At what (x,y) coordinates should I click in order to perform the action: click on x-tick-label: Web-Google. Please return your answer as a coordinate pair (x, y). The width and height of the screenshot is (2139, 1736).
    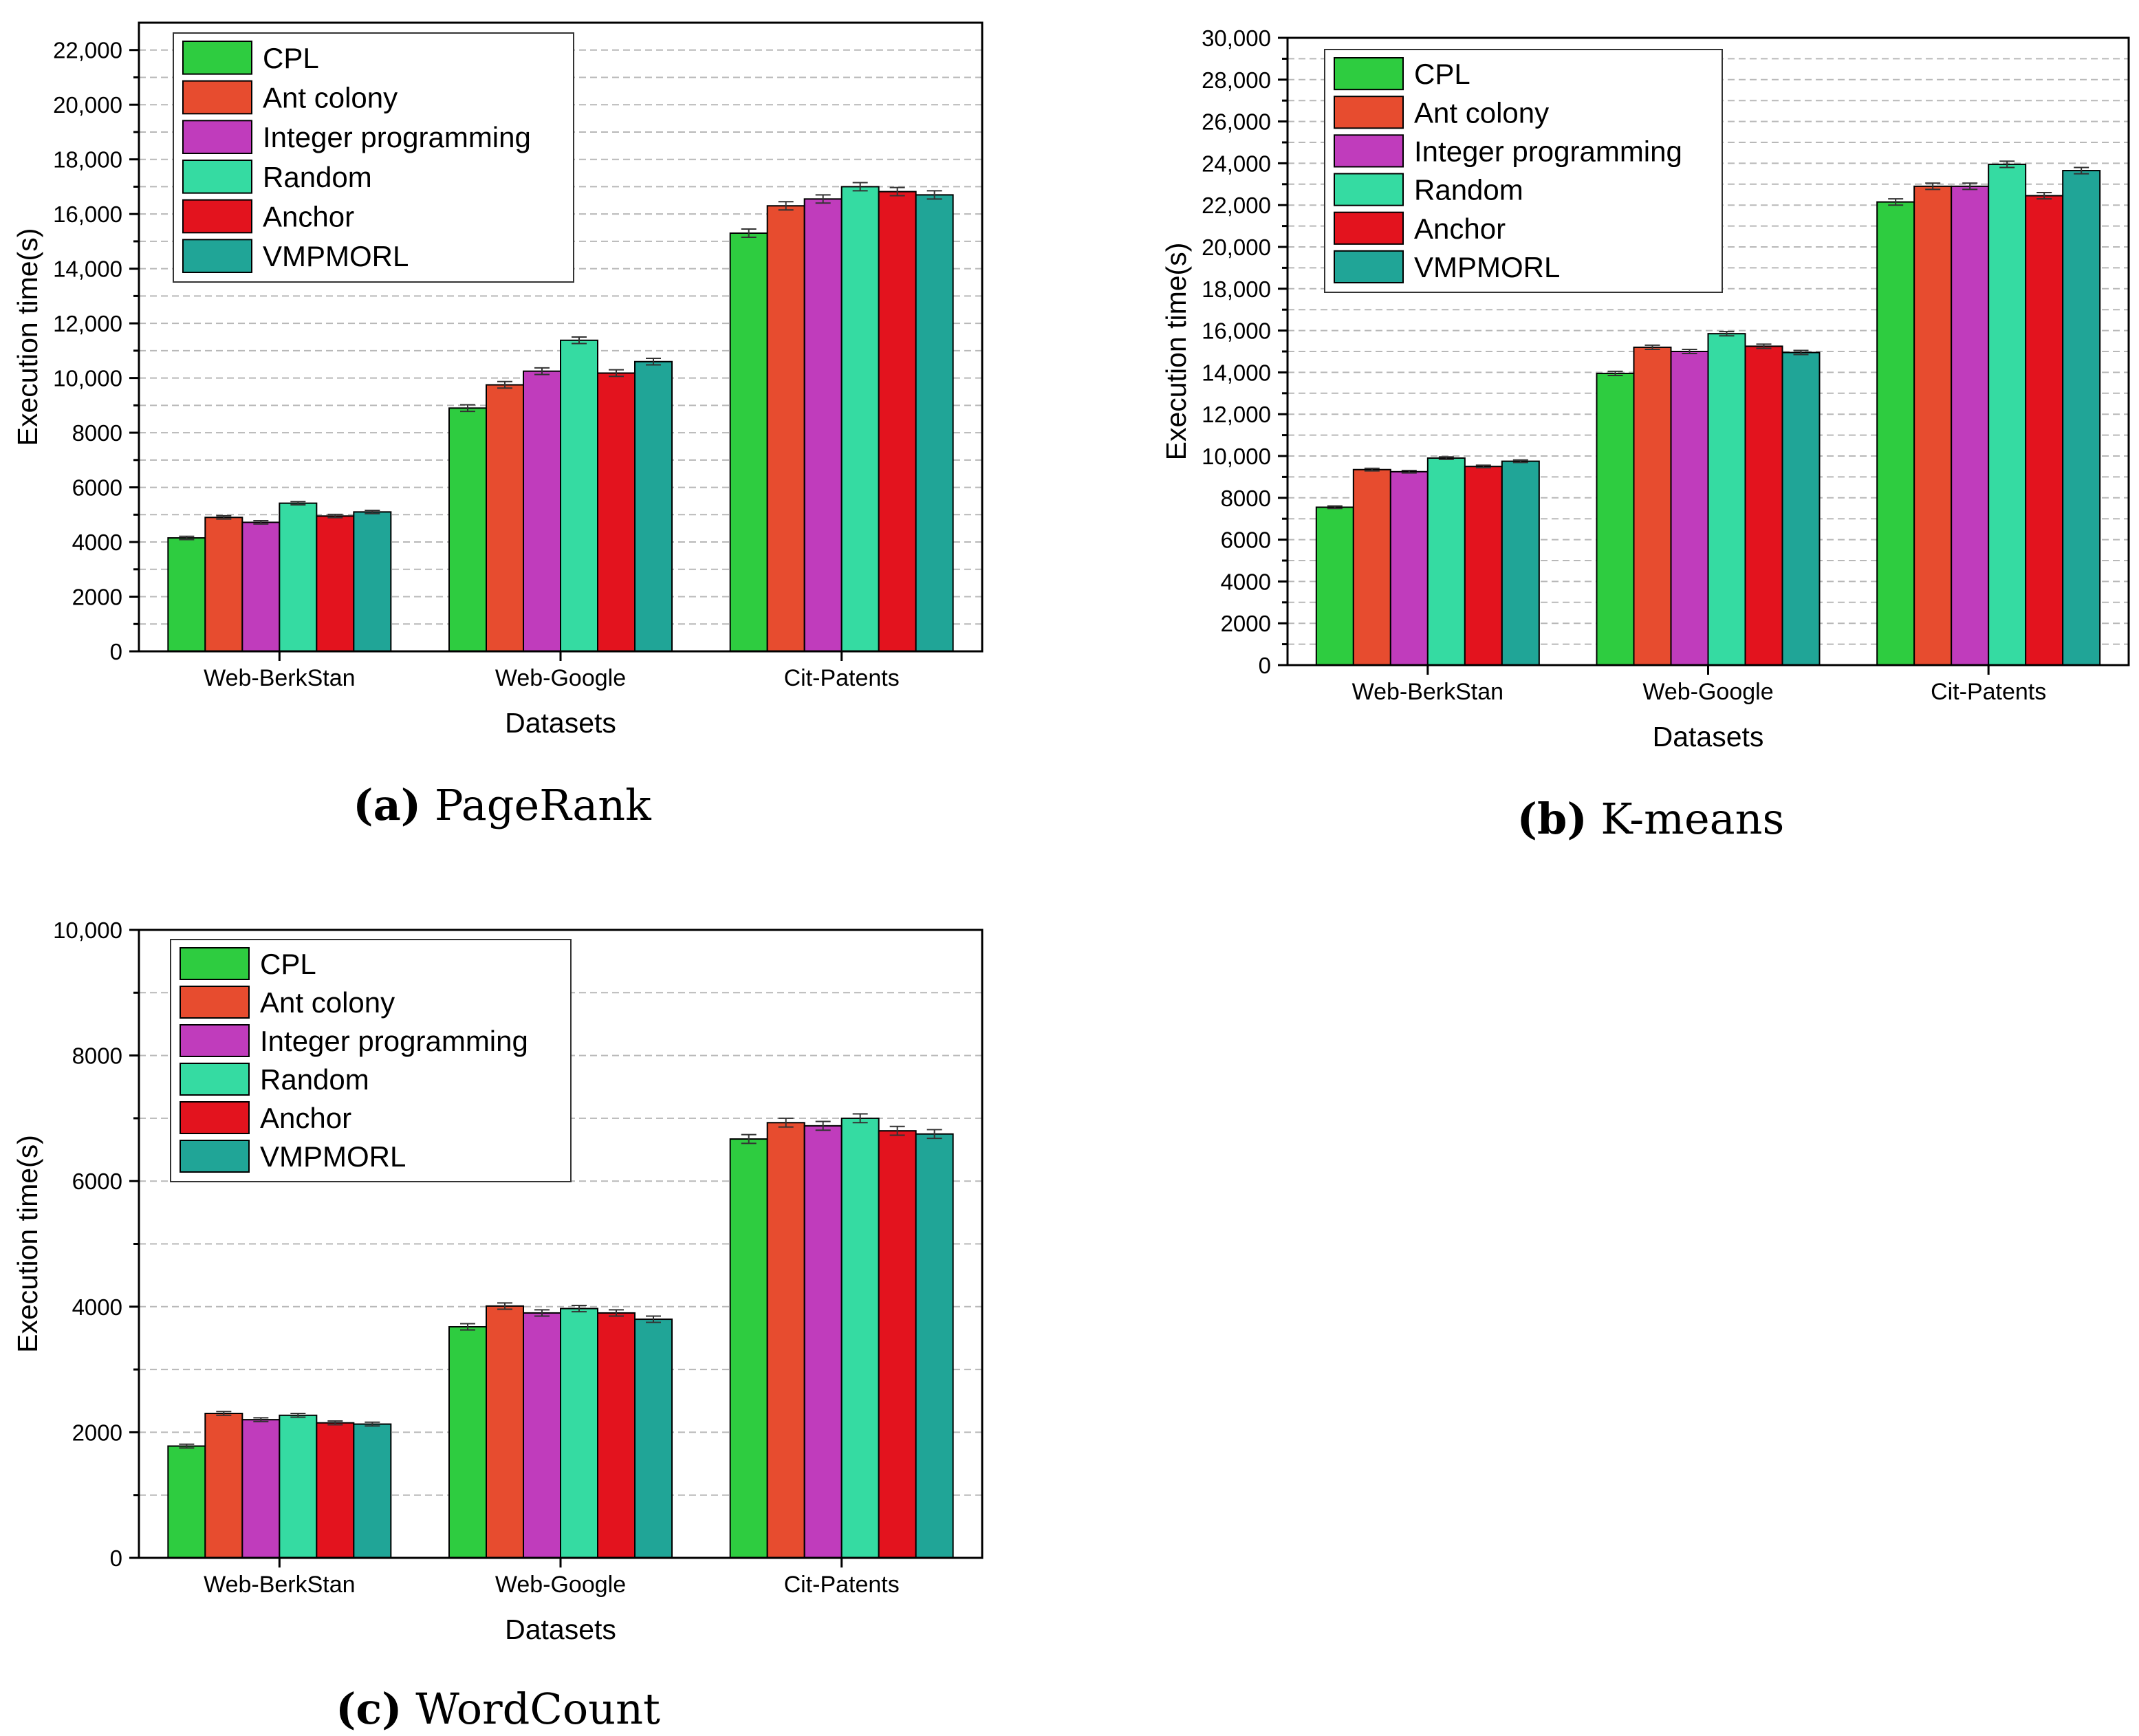
    Looking at the image, I should click on (560, 1585).